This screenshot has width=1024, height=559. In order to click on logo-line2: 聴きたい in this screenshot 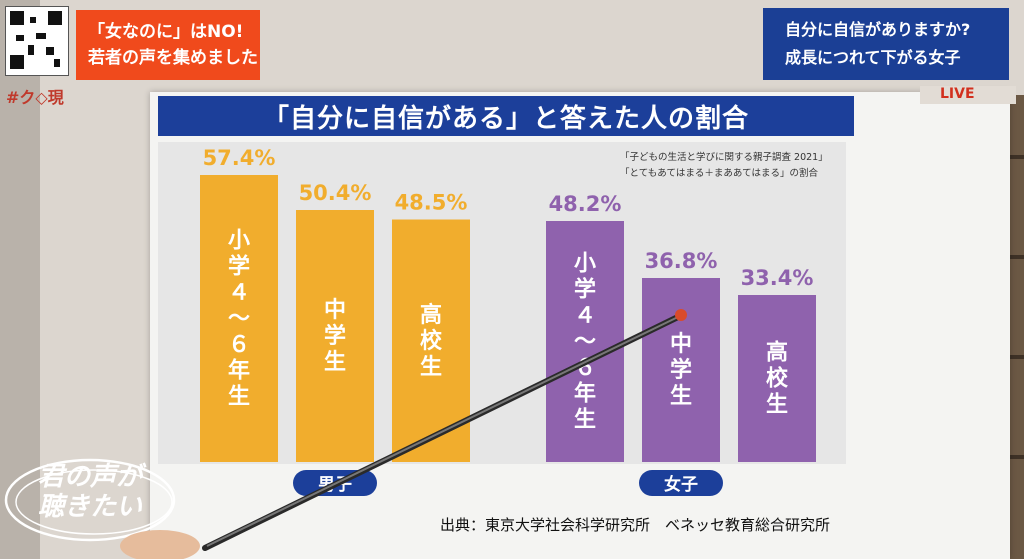, I will do `click(90, 507)`.